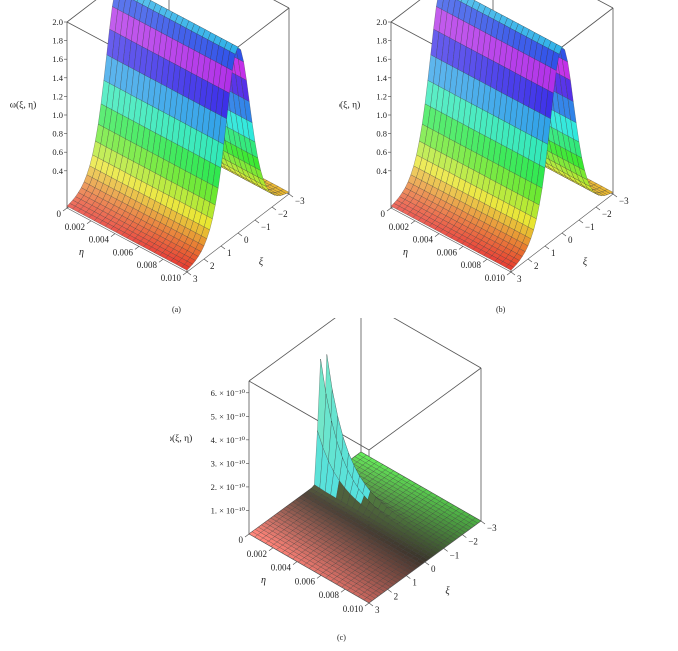  I want to click on caption-a: (a), so click(176, 309).